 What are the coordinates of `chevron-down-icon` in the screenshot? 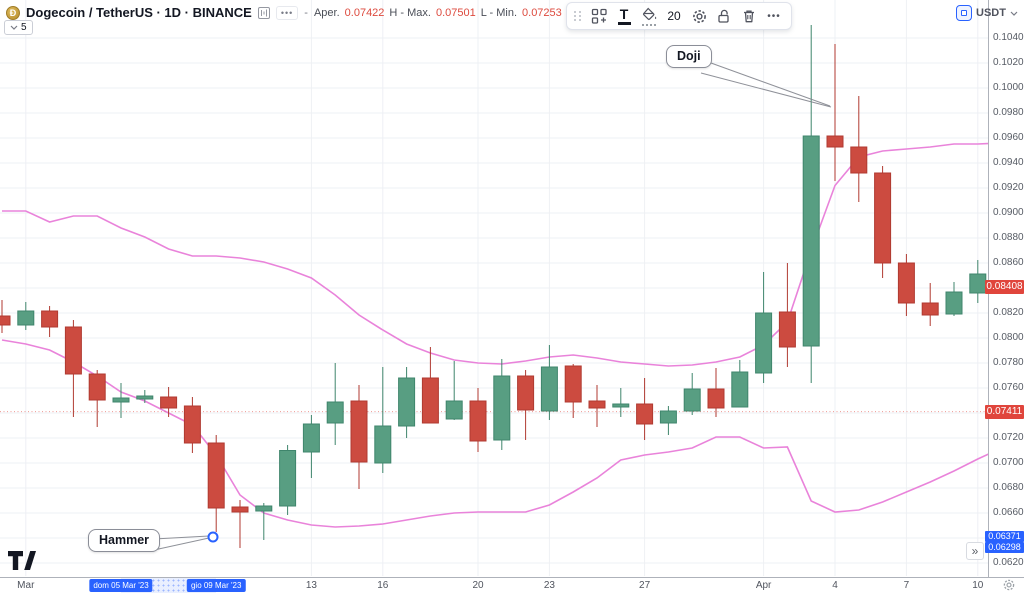 It's located at (1014, 13).